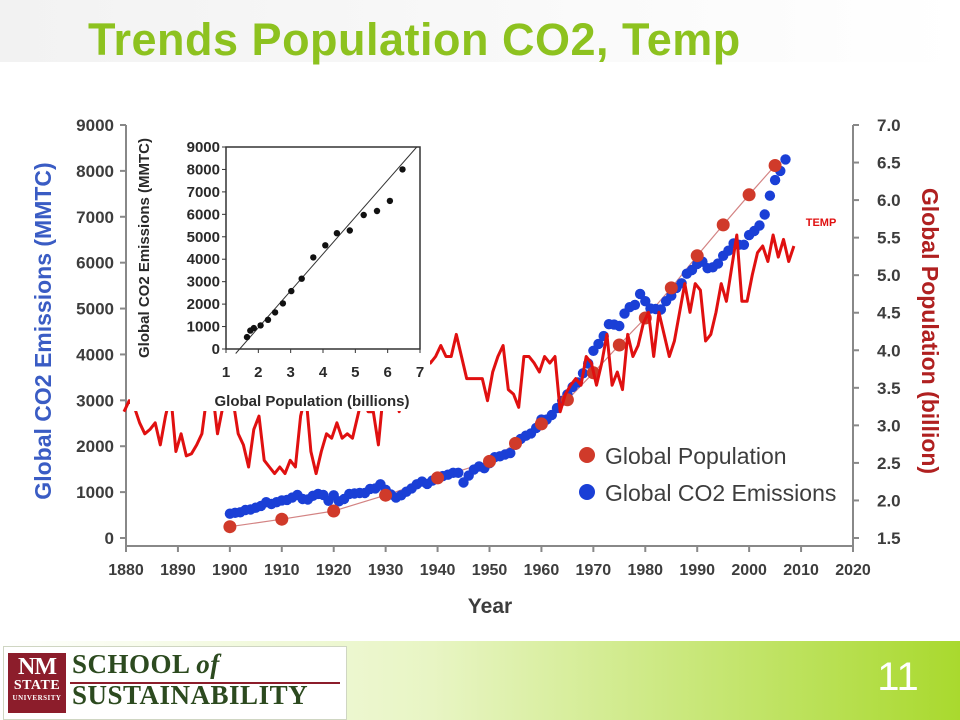 Image resolution: width=960 pixels, height=720 pixels. What do you see at coordinates (95, 446) in the screenshot?
I see `left-tick-label: 2000` at bounding box center [95, 446].